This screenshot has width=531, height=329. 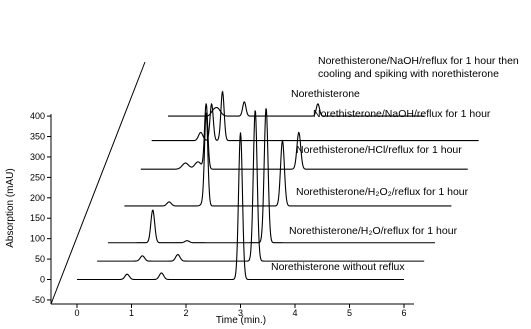 What do you see at coordinates (10, 207) in the screenshot?
I see `y-axis-title: Absorption (mAU)` at bounding box center [10, 207].